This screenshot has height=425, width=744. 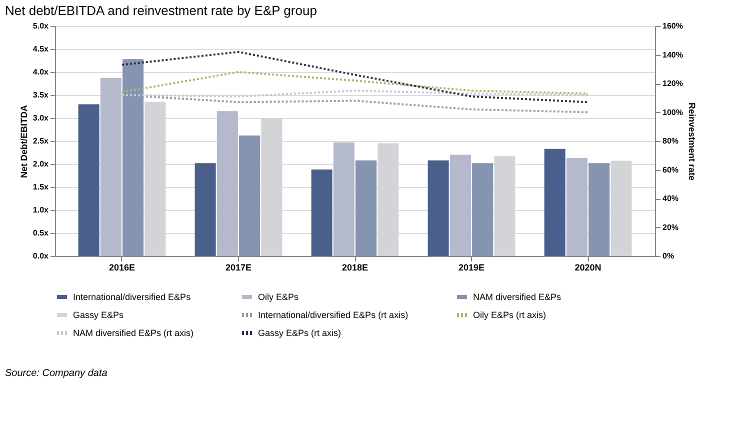 What do you see at coordinates (672, 112) in the screenshot?
I see `y2-tick-label: 100%` at bounding box center [672, 112].